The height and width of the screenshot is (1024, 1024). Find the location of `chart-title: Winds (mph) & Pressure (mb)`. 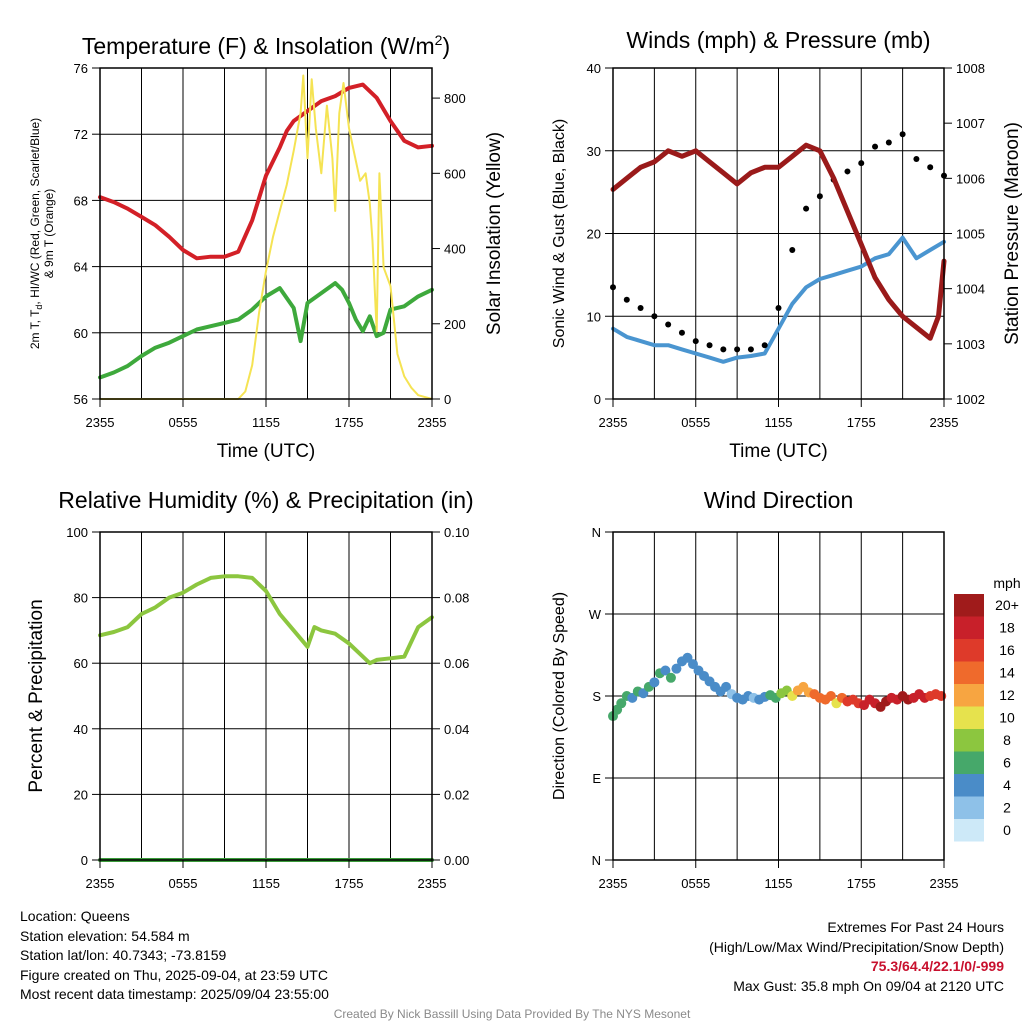

chart-title: Winds (mph) & Pressure (mb) is located at coordinates (778, 40).